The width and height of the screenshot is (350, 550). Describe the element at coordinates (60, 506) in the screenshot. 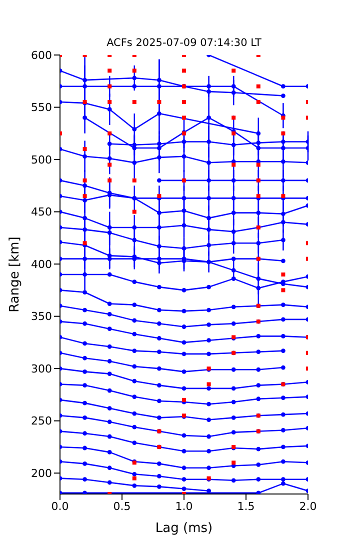

I see `x-tick-label: 0.0` at that location.